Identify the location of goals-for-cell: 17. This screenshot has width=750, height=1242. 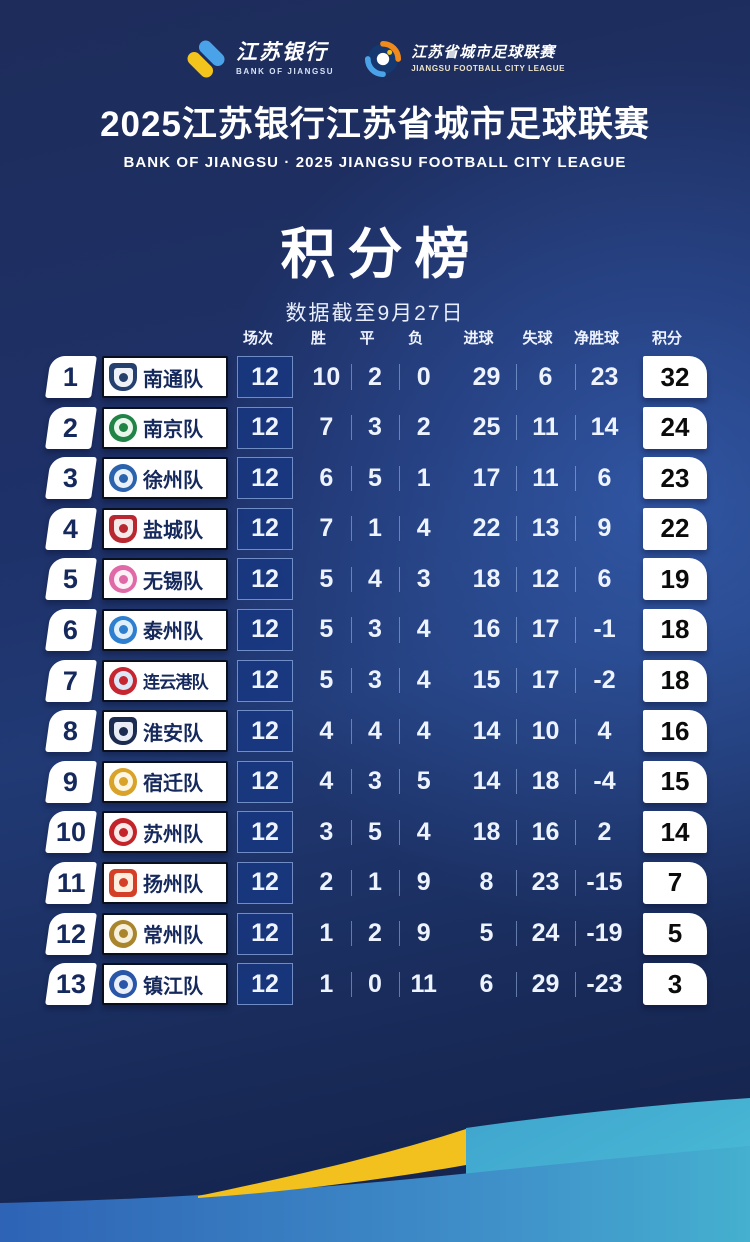
(486, 477).